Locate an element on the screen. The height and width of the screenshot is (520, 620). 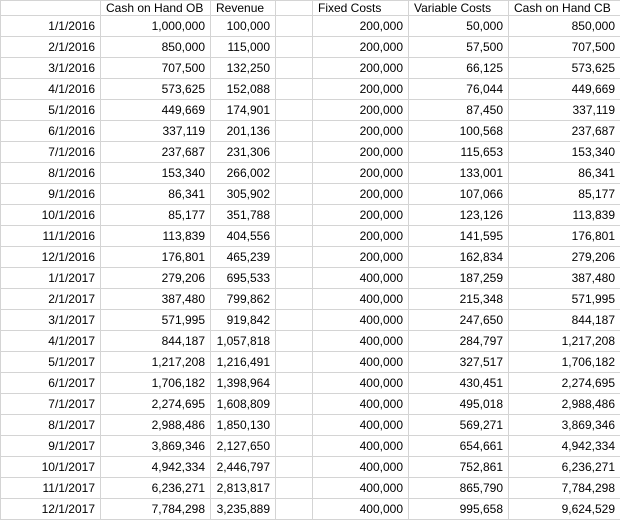
value-cell: 174,901 is located at coordinates (243, 110).